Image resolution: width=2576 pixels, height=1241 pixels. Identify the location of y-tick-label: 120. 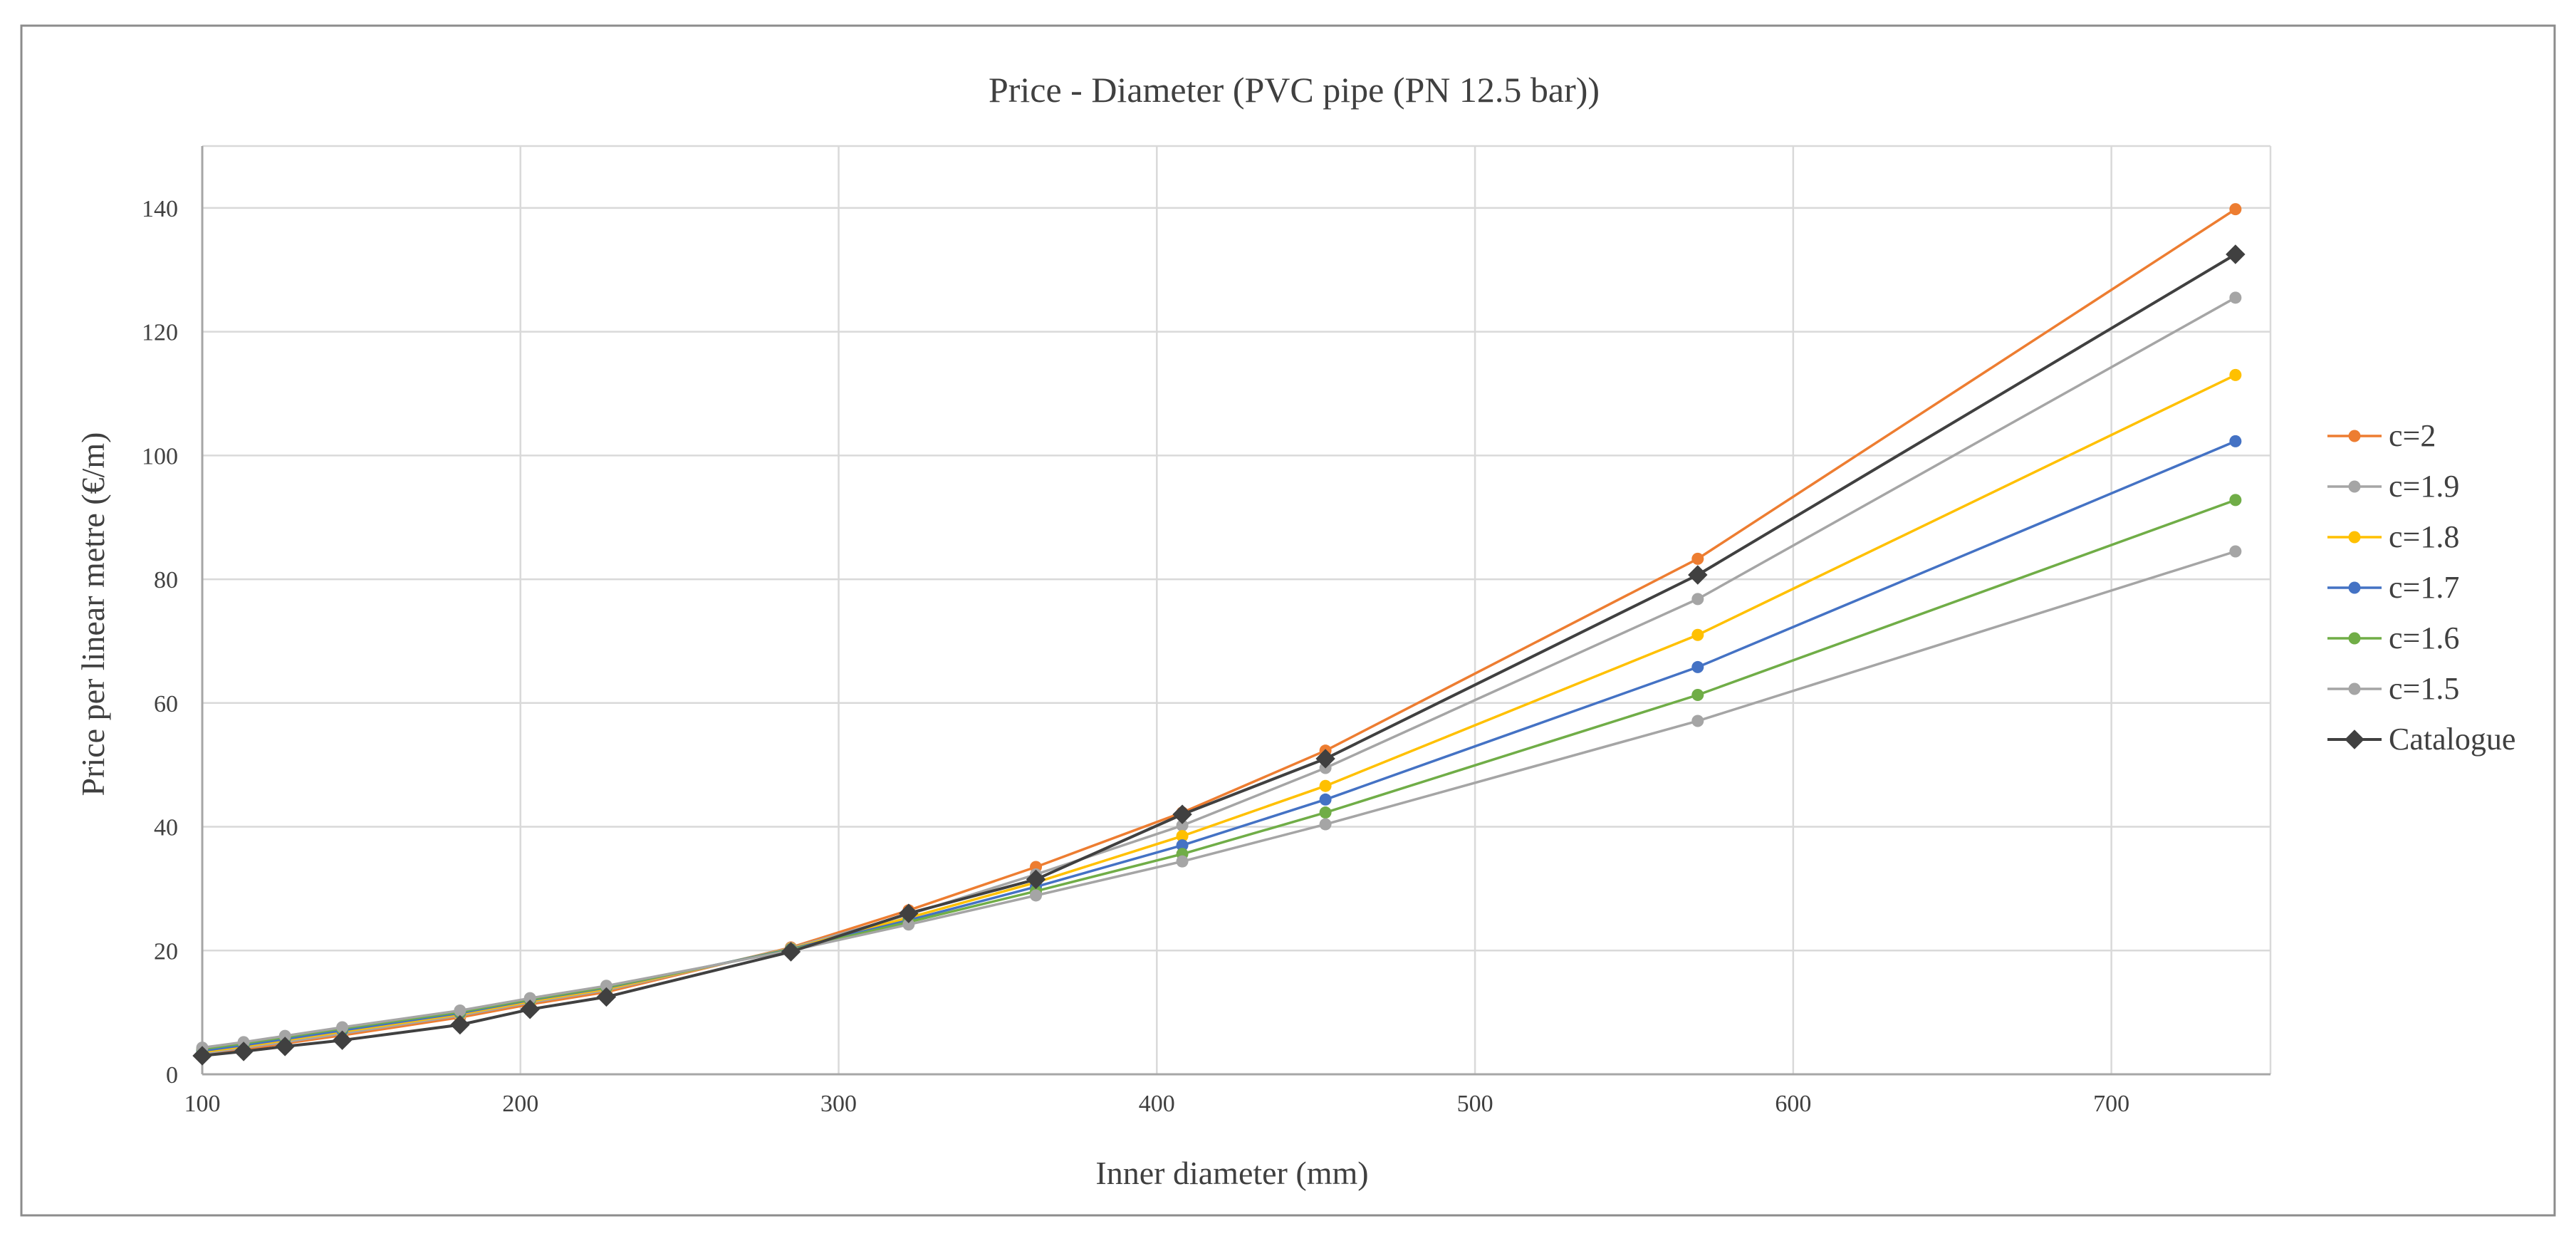
(160, 333).